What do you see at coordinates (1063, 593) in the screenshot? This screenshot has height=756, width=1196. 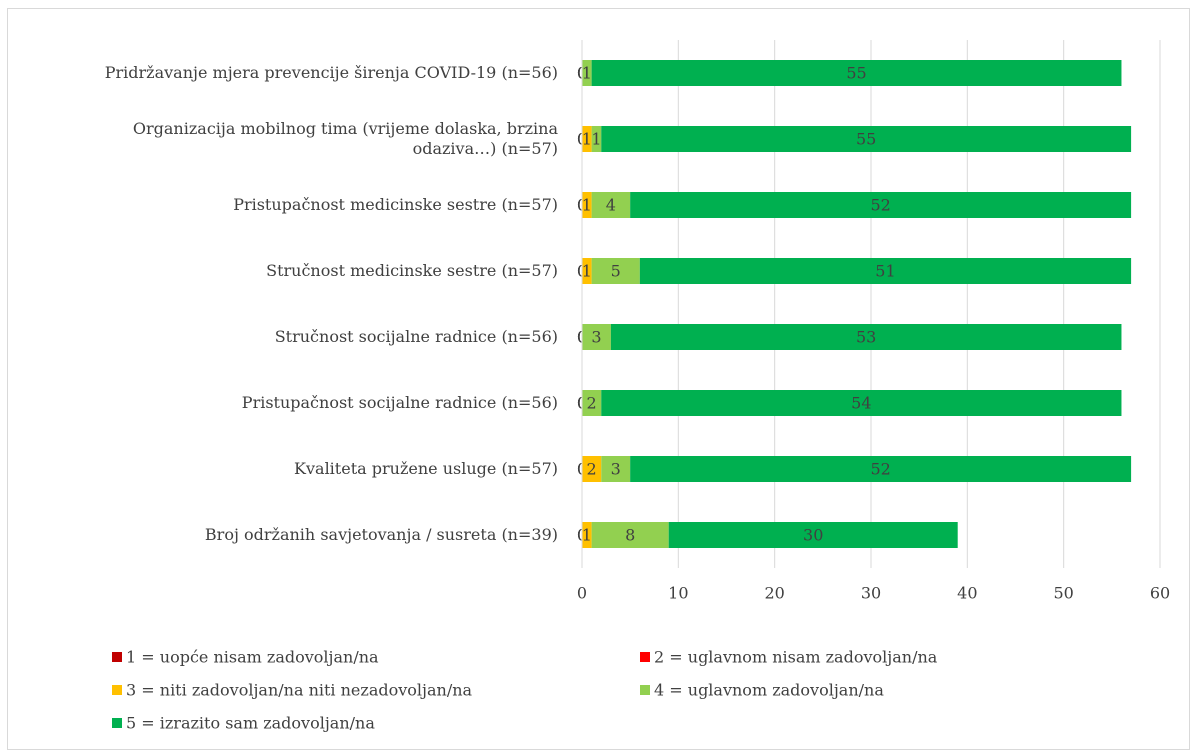 I see `x-tick-label: 50` at bounding box center [1063, 593].